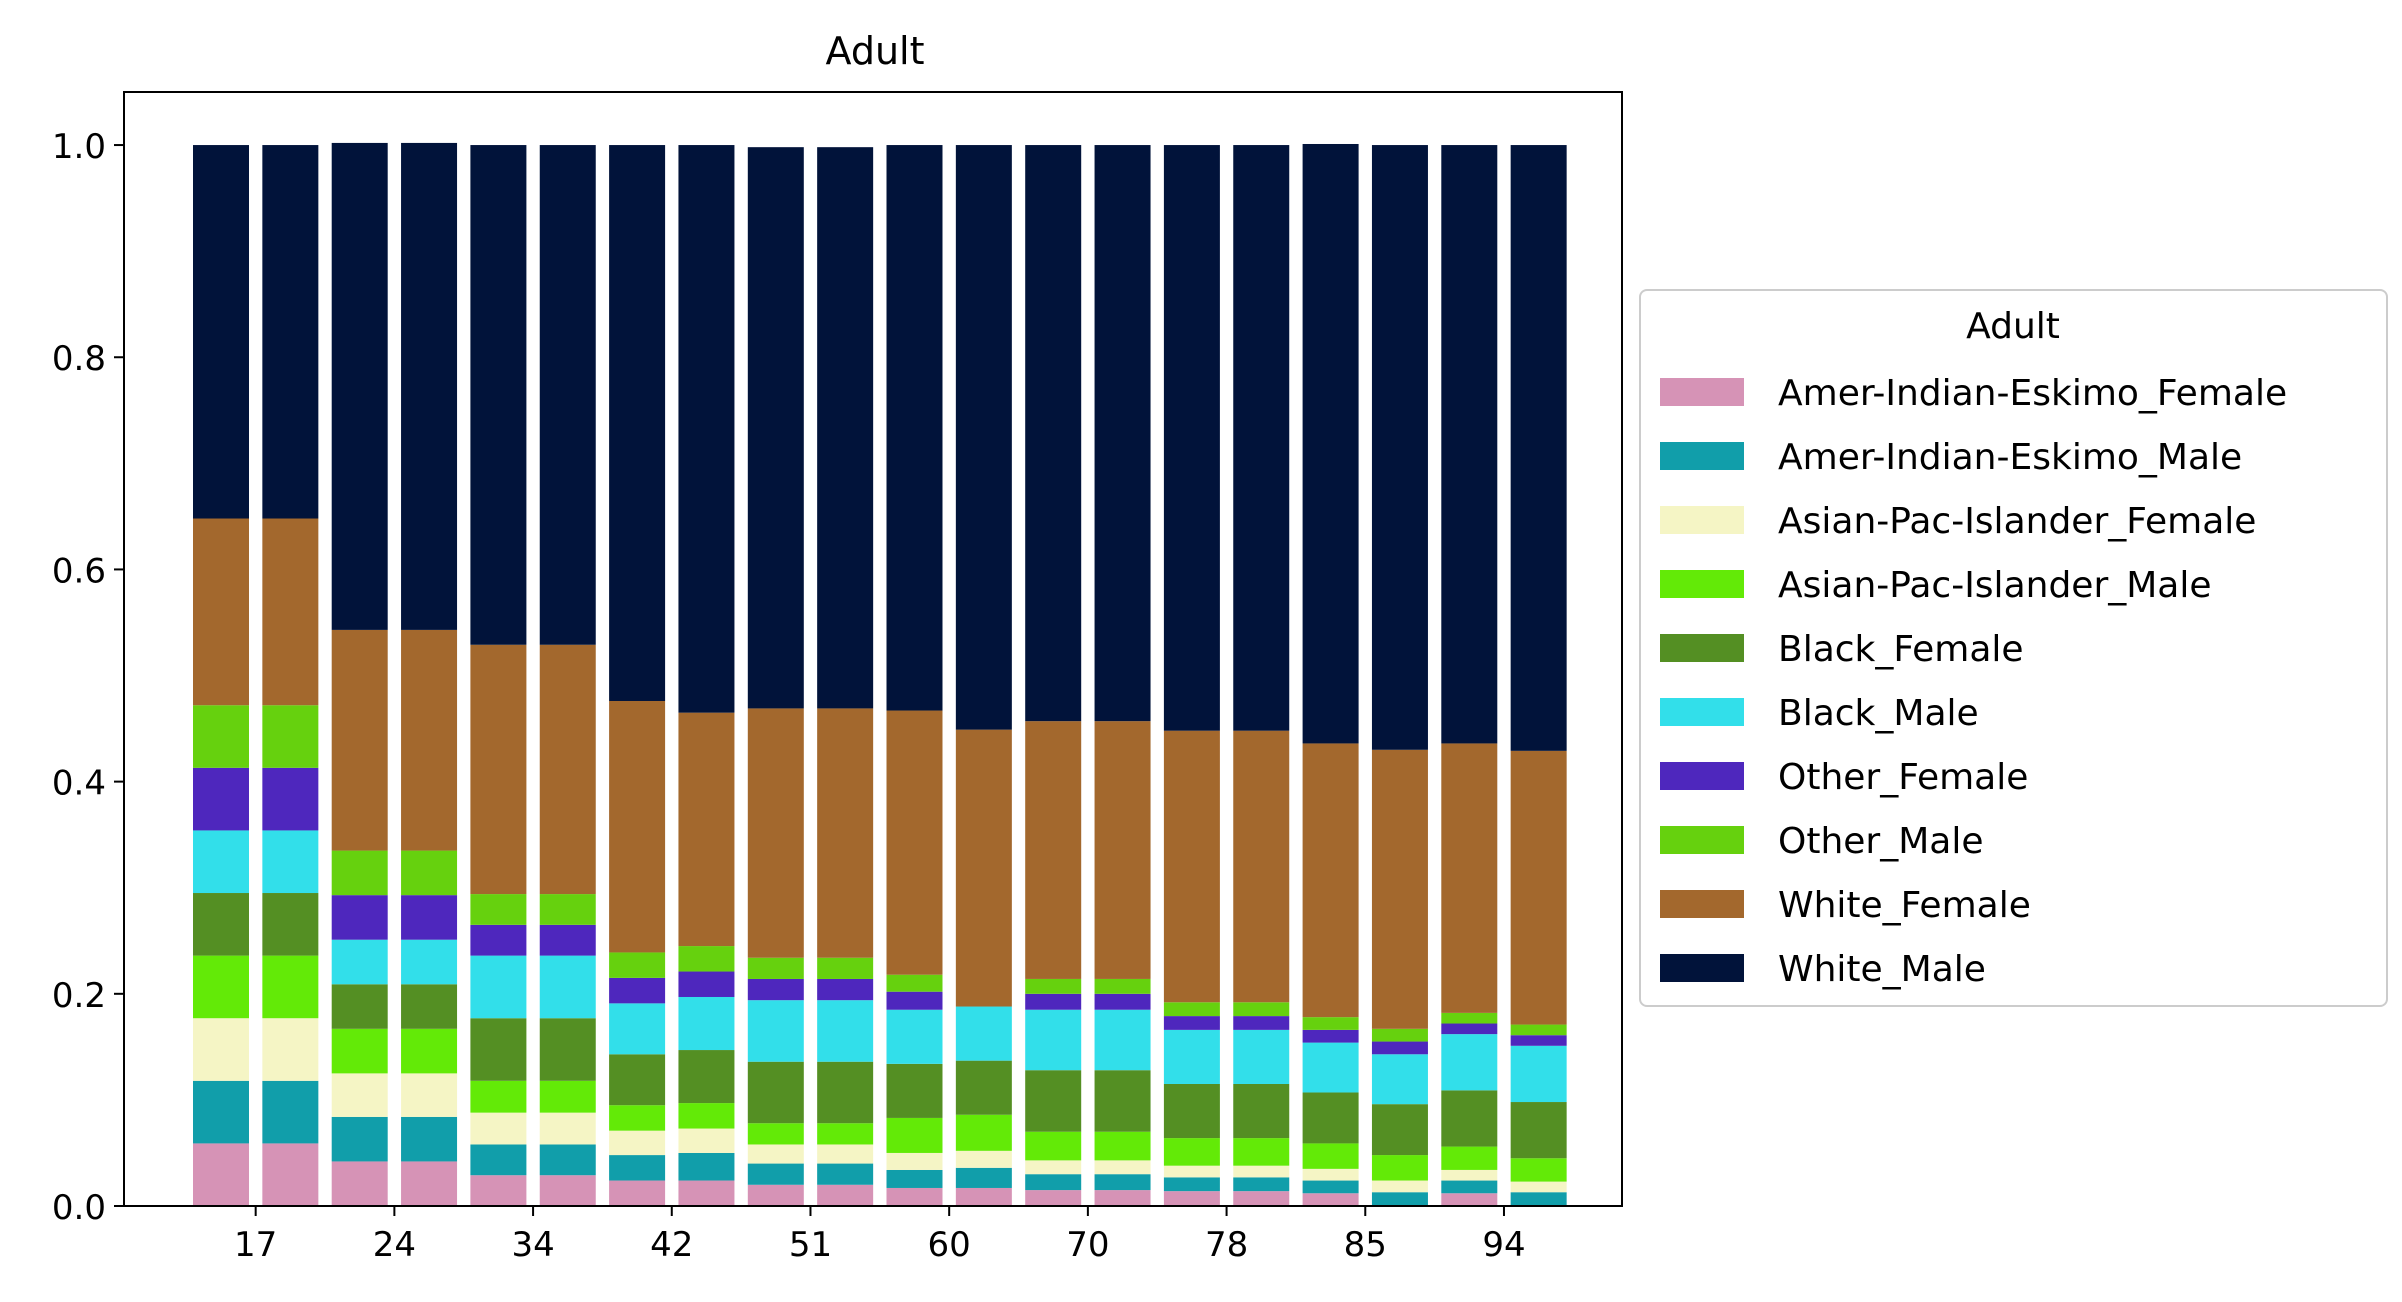 This screenshot has width=2402, height=1302. I want to click on legend-label-asian-pac-islander-female: Asian-Pac-Islander_Female, so click(2017, 521).